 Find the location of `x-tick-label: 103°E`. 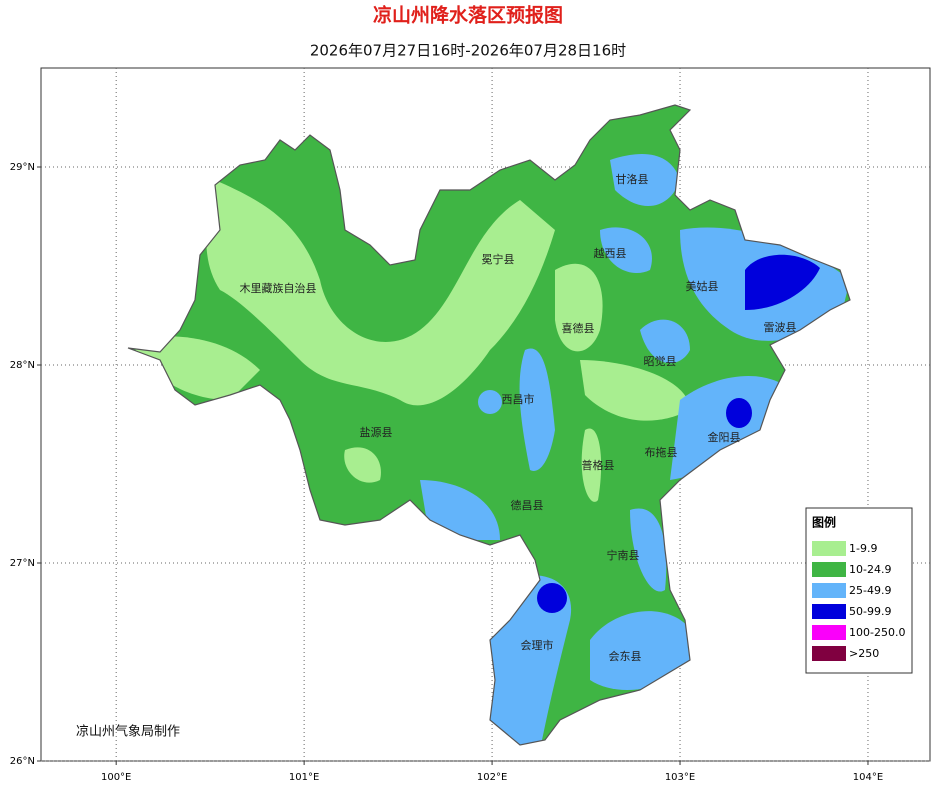

x-tick-label: 103°E is located at coordinates (680, 777).